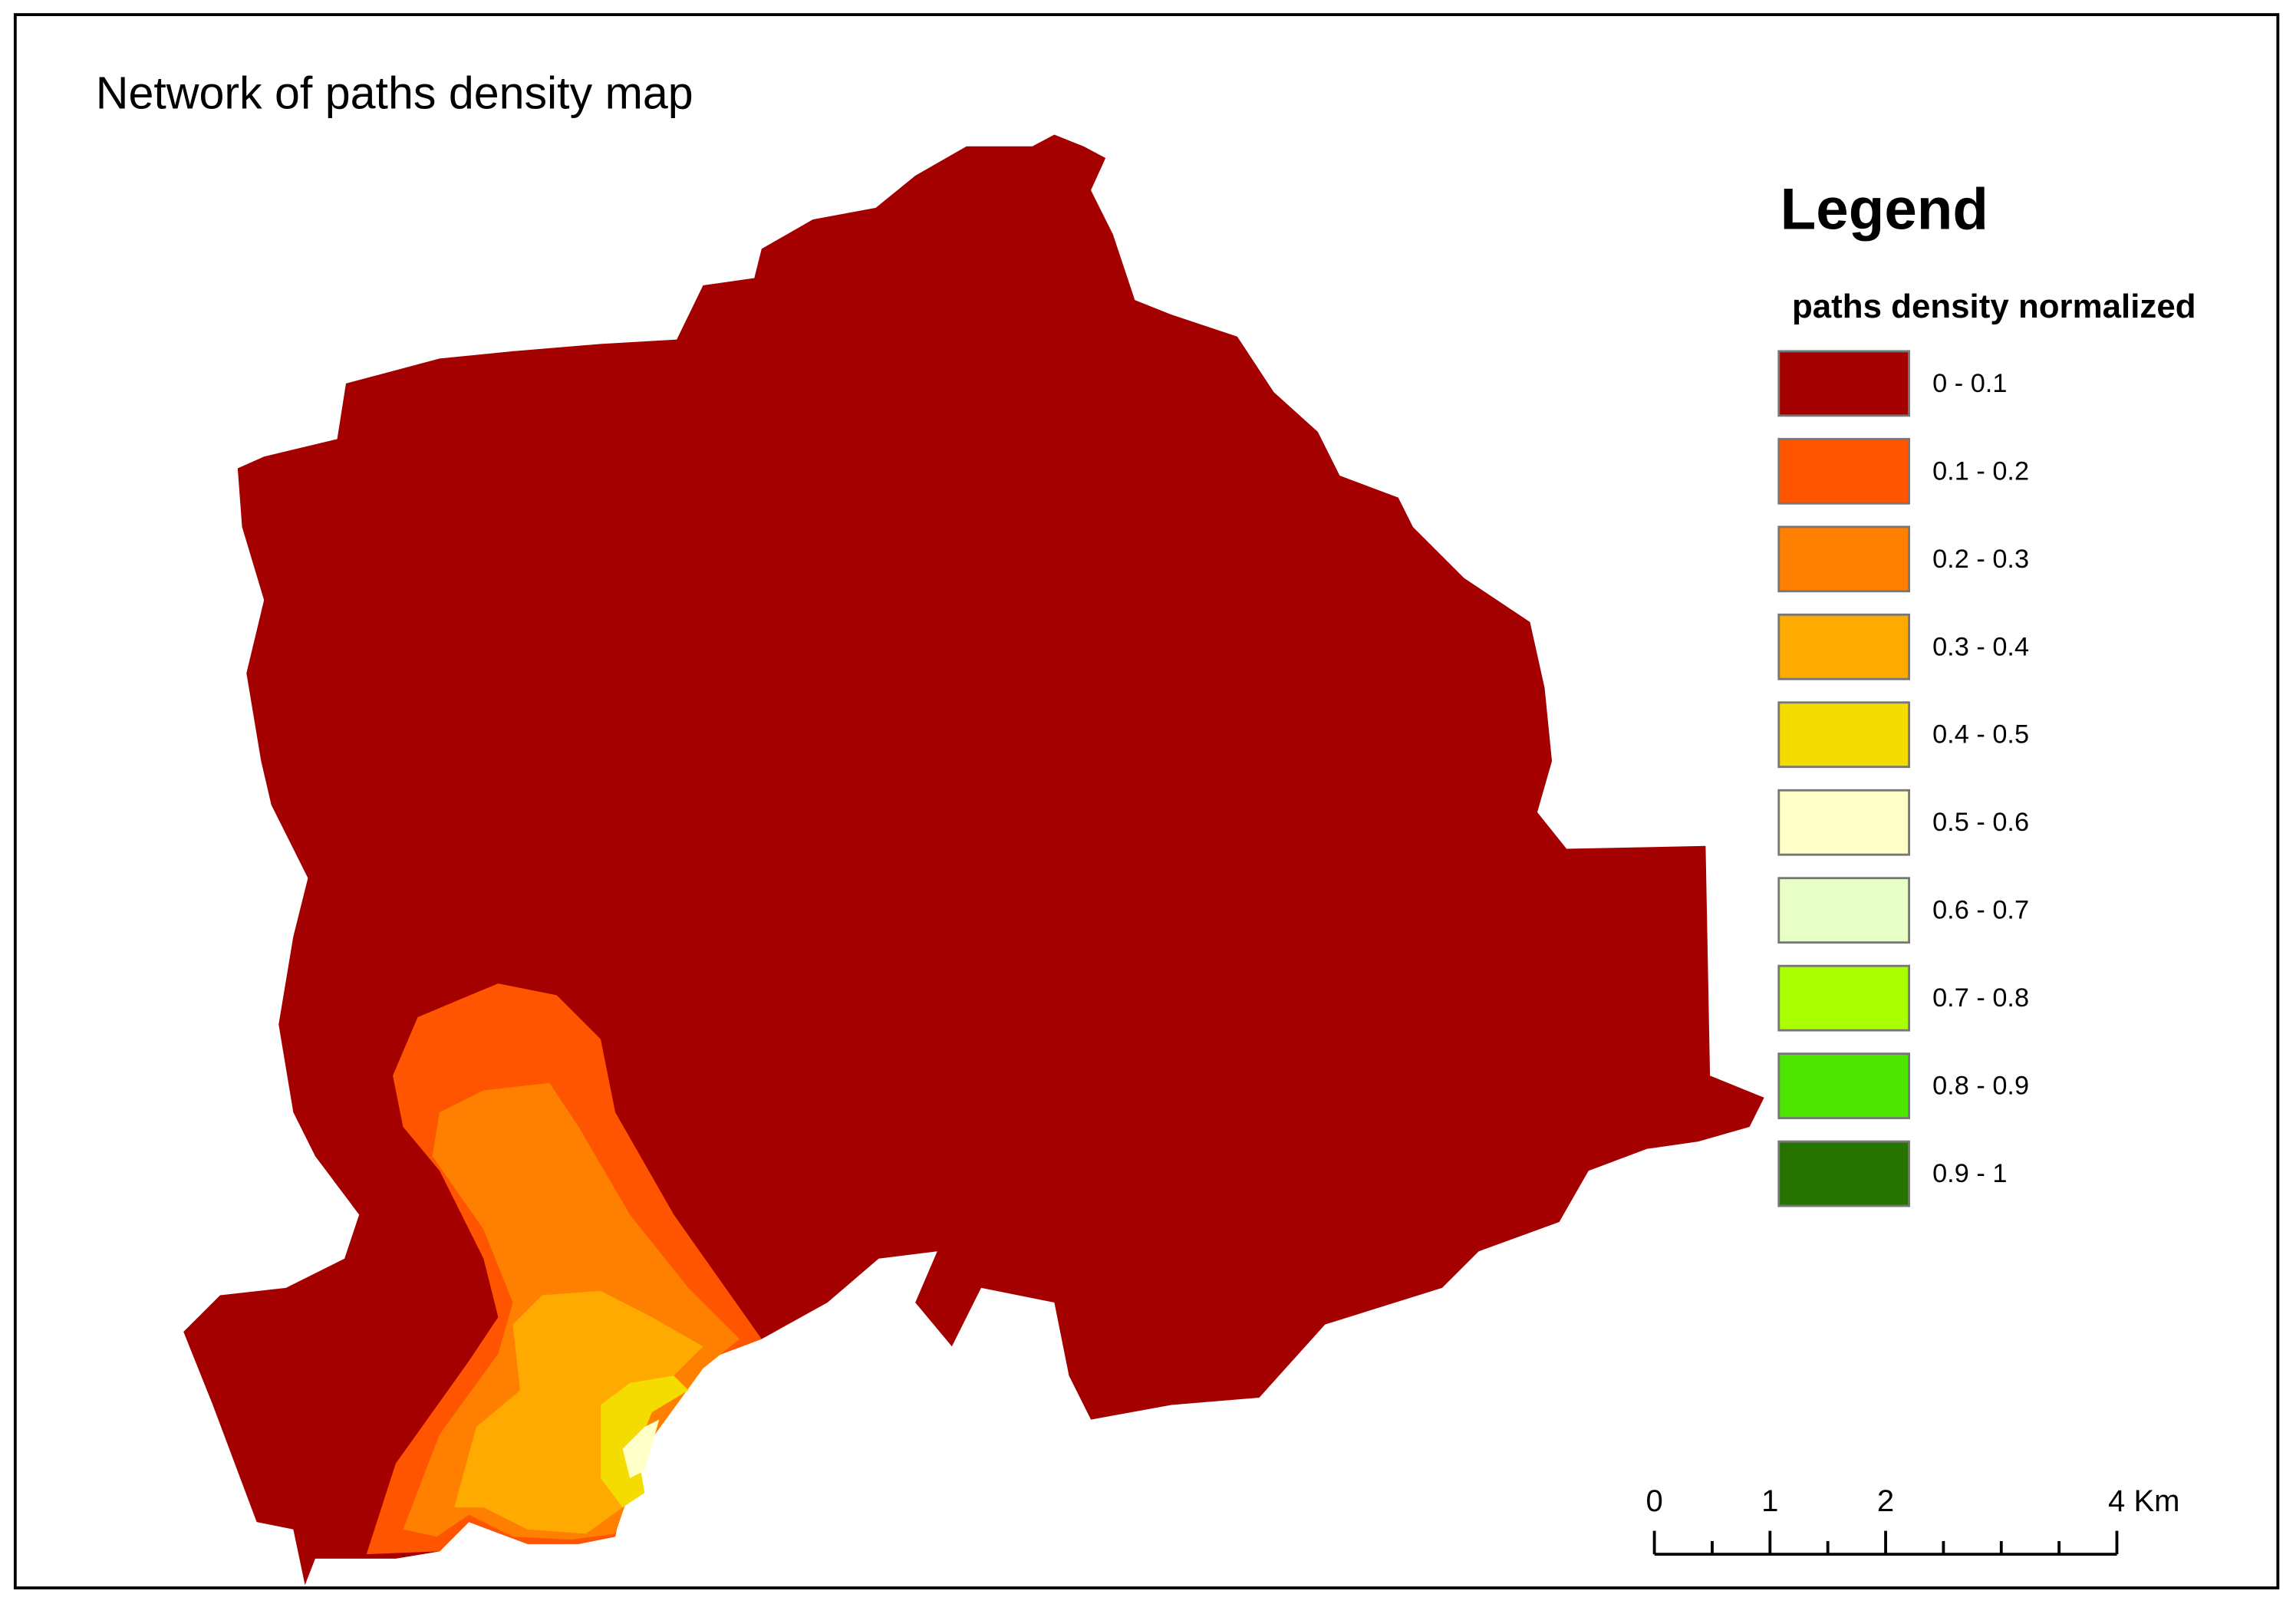 The image size is (2296, 1604). What do you see at coordinates (1980, 910) in the screenshot?
I see `legend-label: 0.6 - 0.7` at bounding box center [1980, 910].